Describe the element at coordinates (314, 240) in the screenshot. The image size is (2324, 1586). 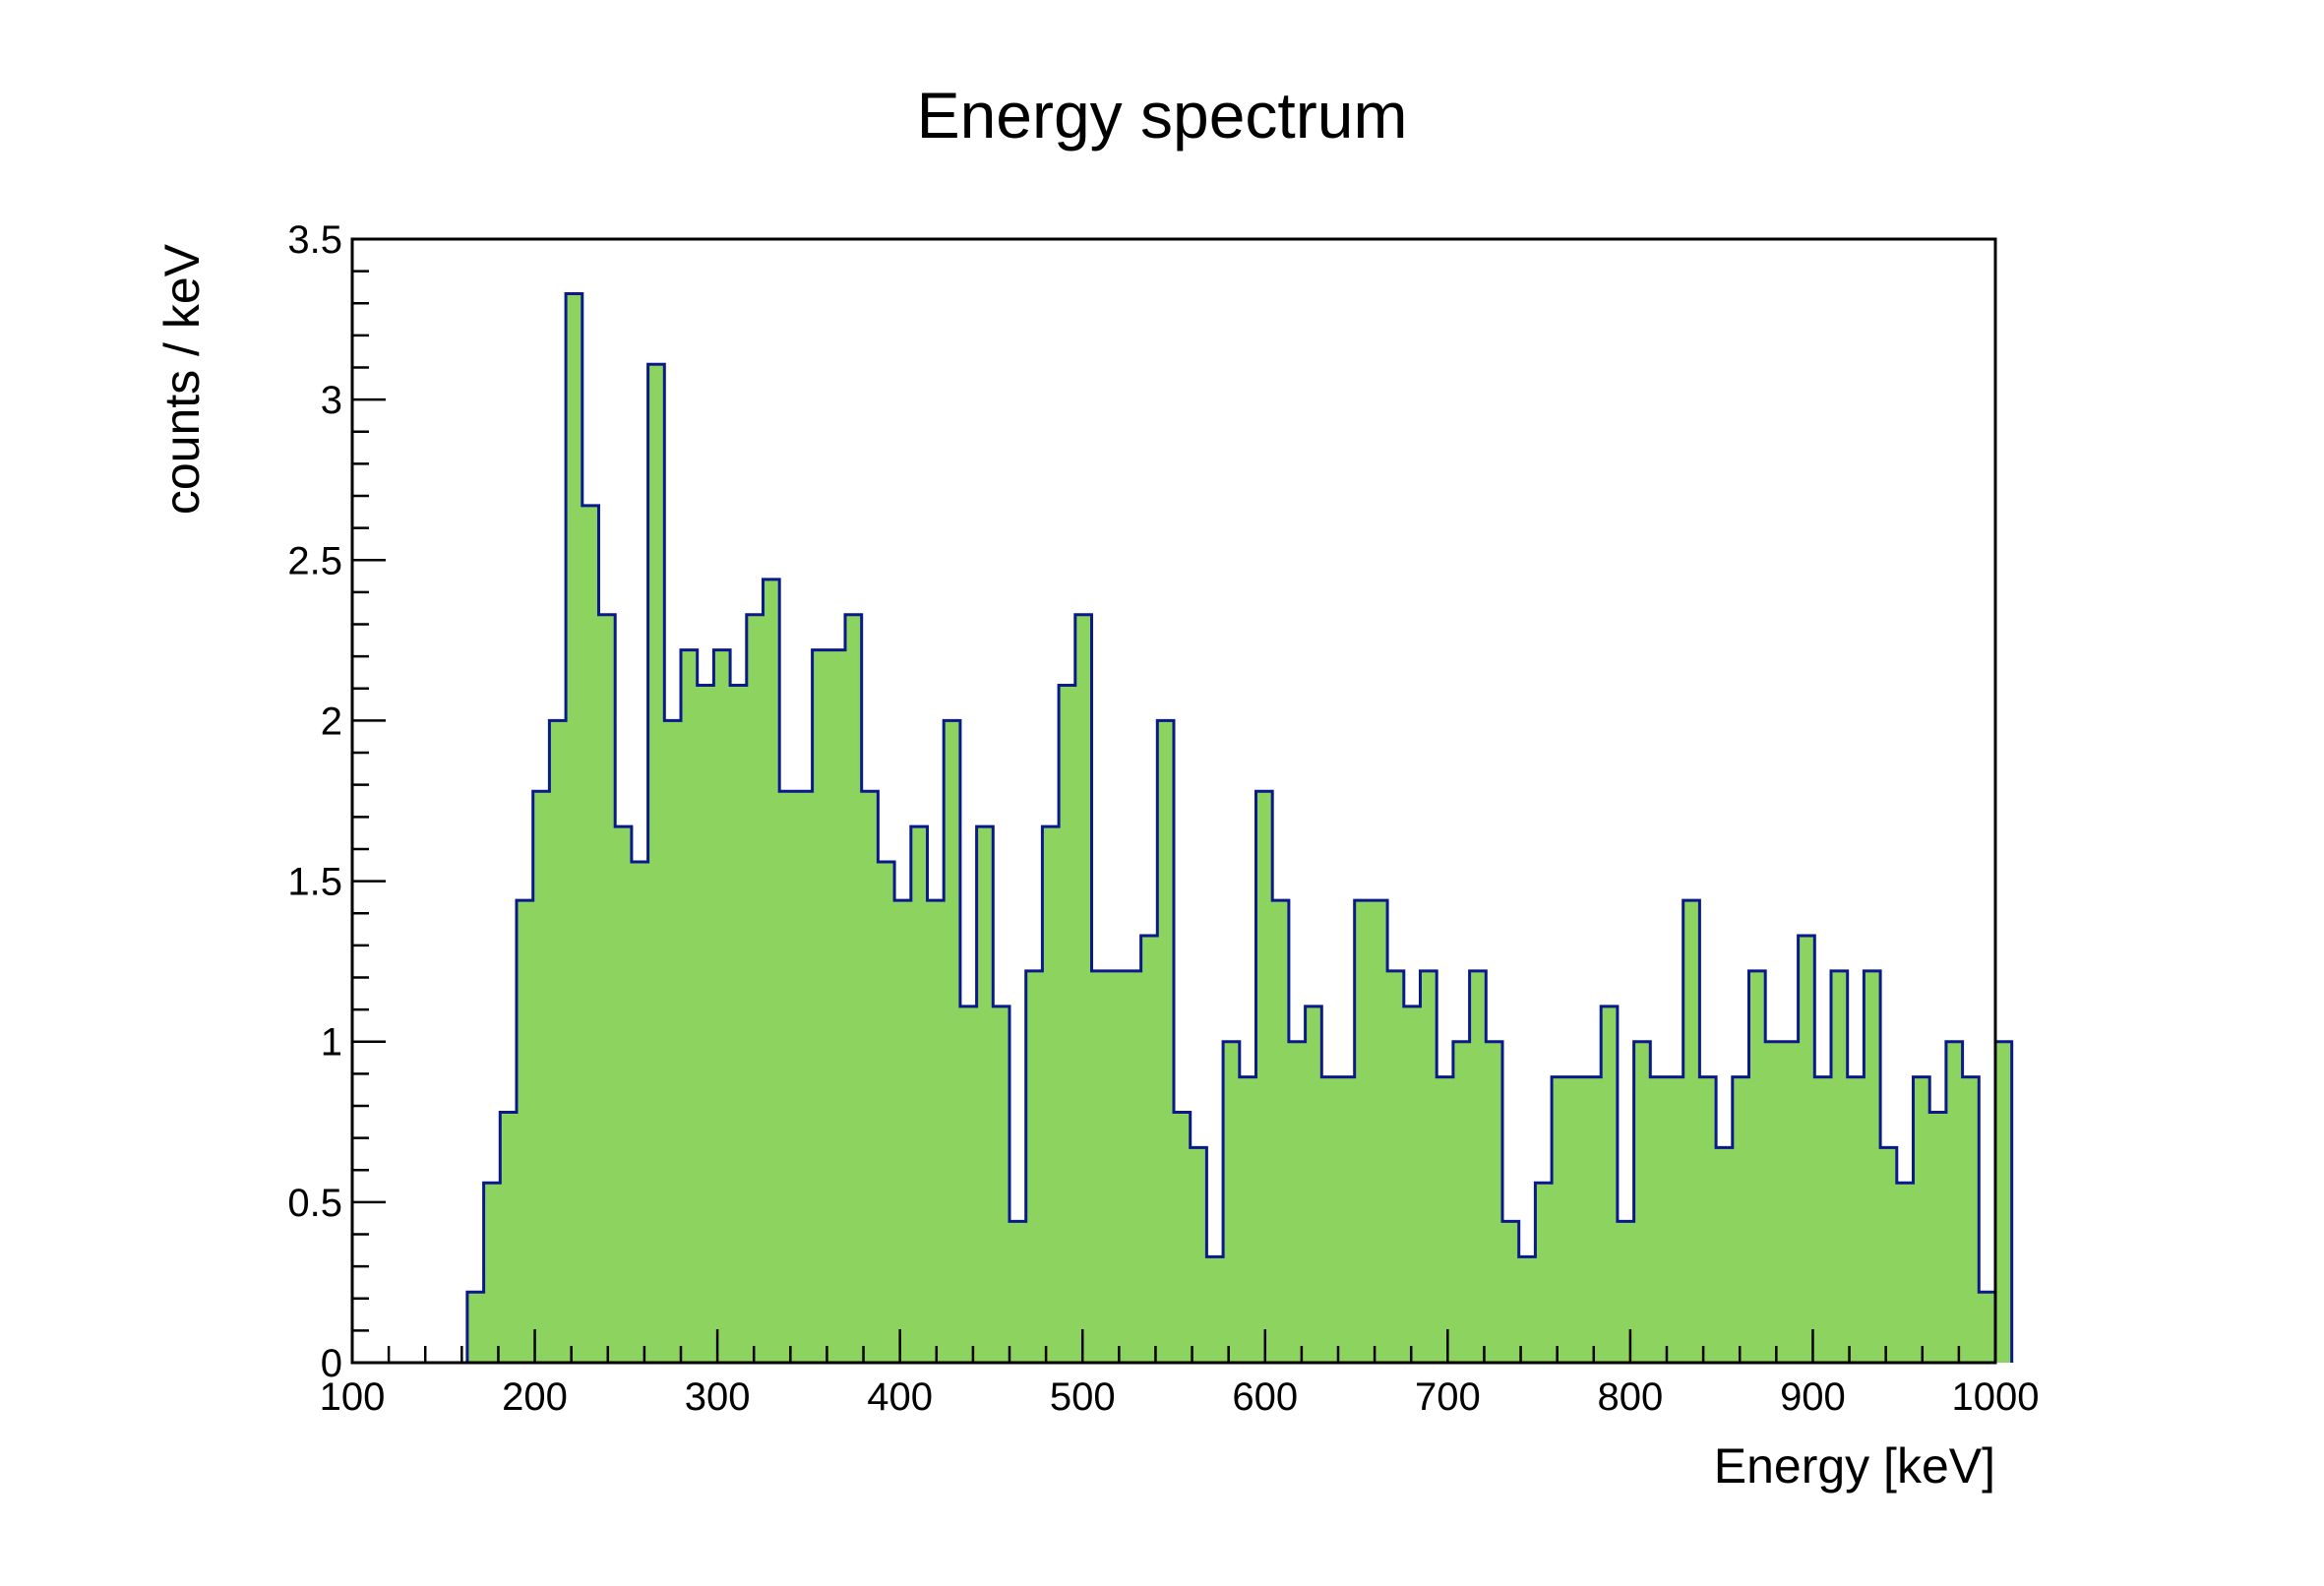
I see `y-tick-label: 3.5` at that location.